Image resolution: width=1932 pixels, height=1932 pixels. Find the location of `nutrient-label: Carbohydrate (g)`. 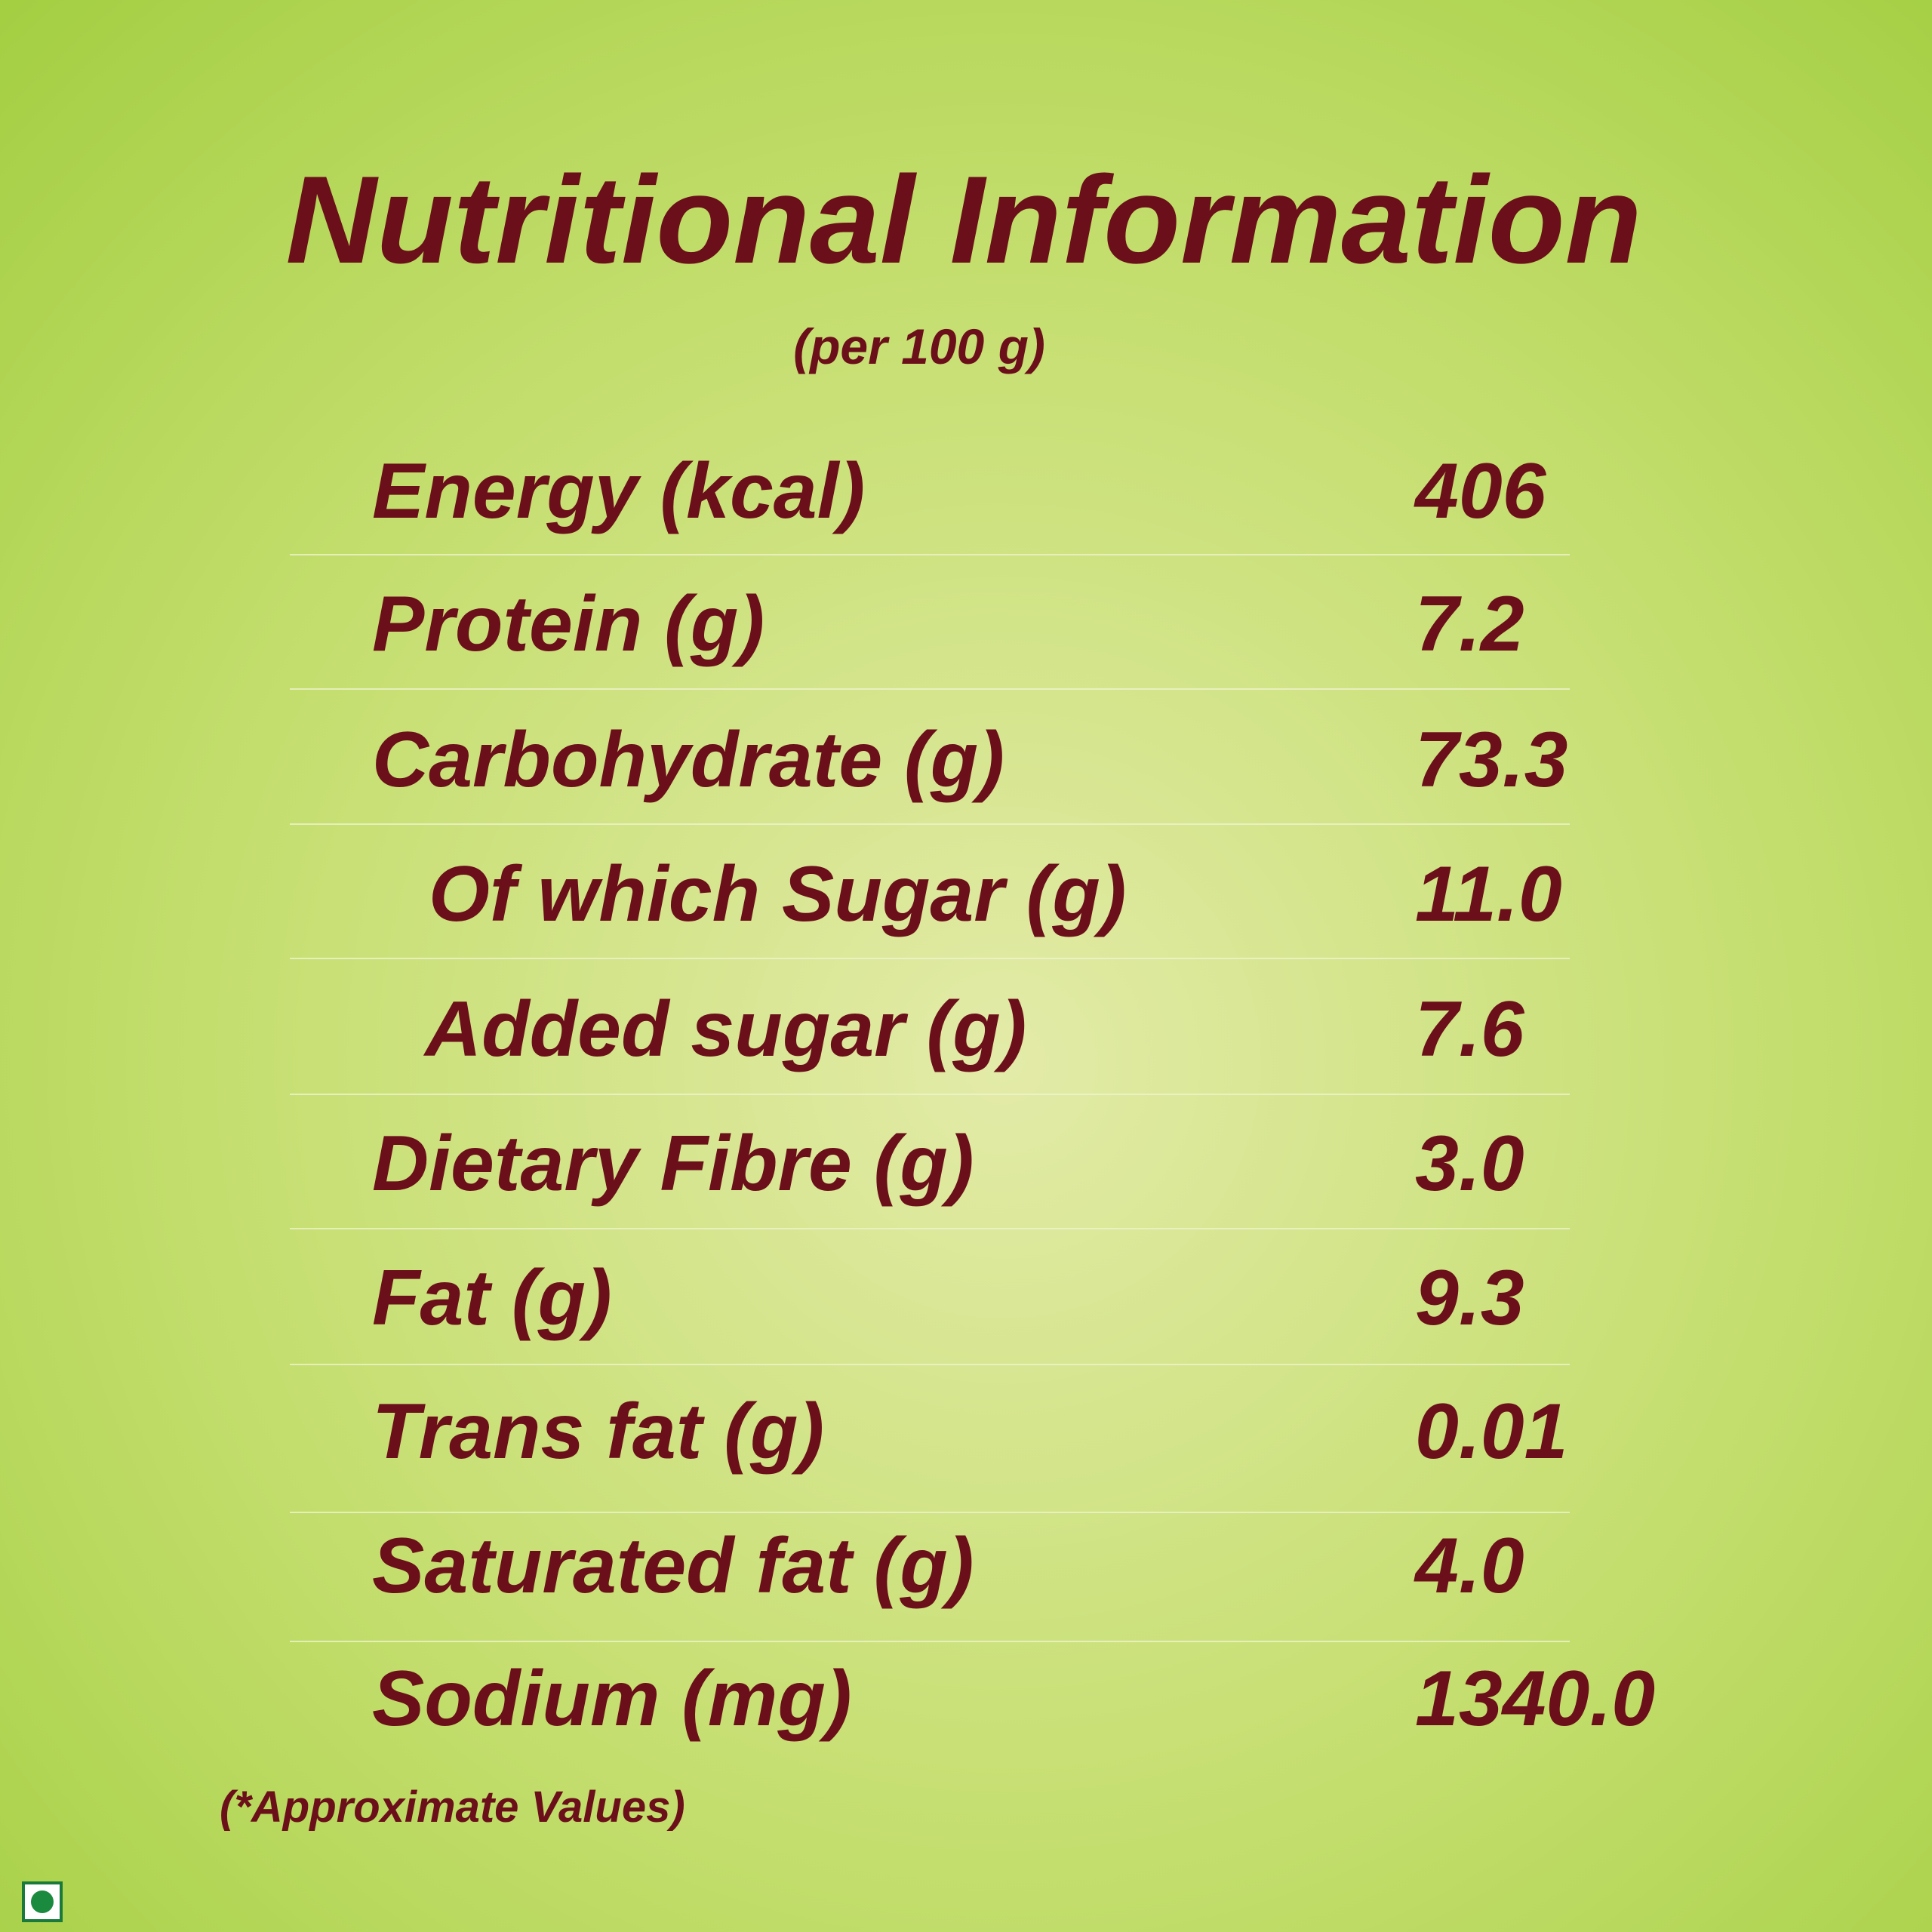

nutrient-label: Carbohydrate (g) is located at coordinates (688, 760).